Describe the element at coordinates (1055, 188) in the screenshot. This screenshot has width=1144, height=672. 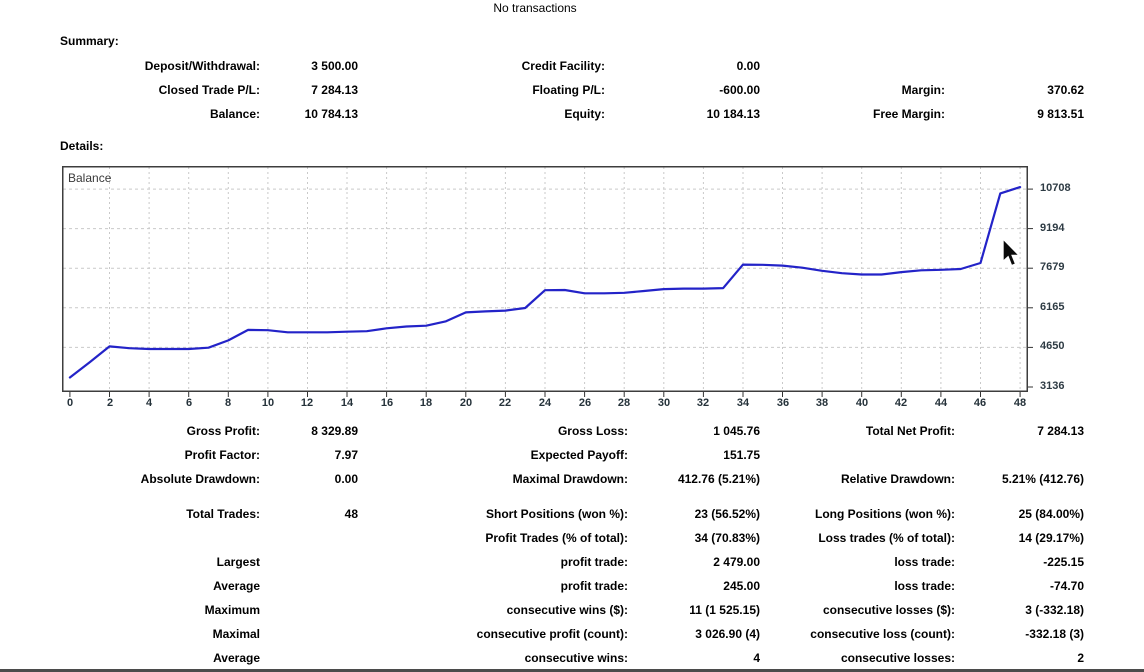
I see `y-axis-tick-label: 10708` at that location.